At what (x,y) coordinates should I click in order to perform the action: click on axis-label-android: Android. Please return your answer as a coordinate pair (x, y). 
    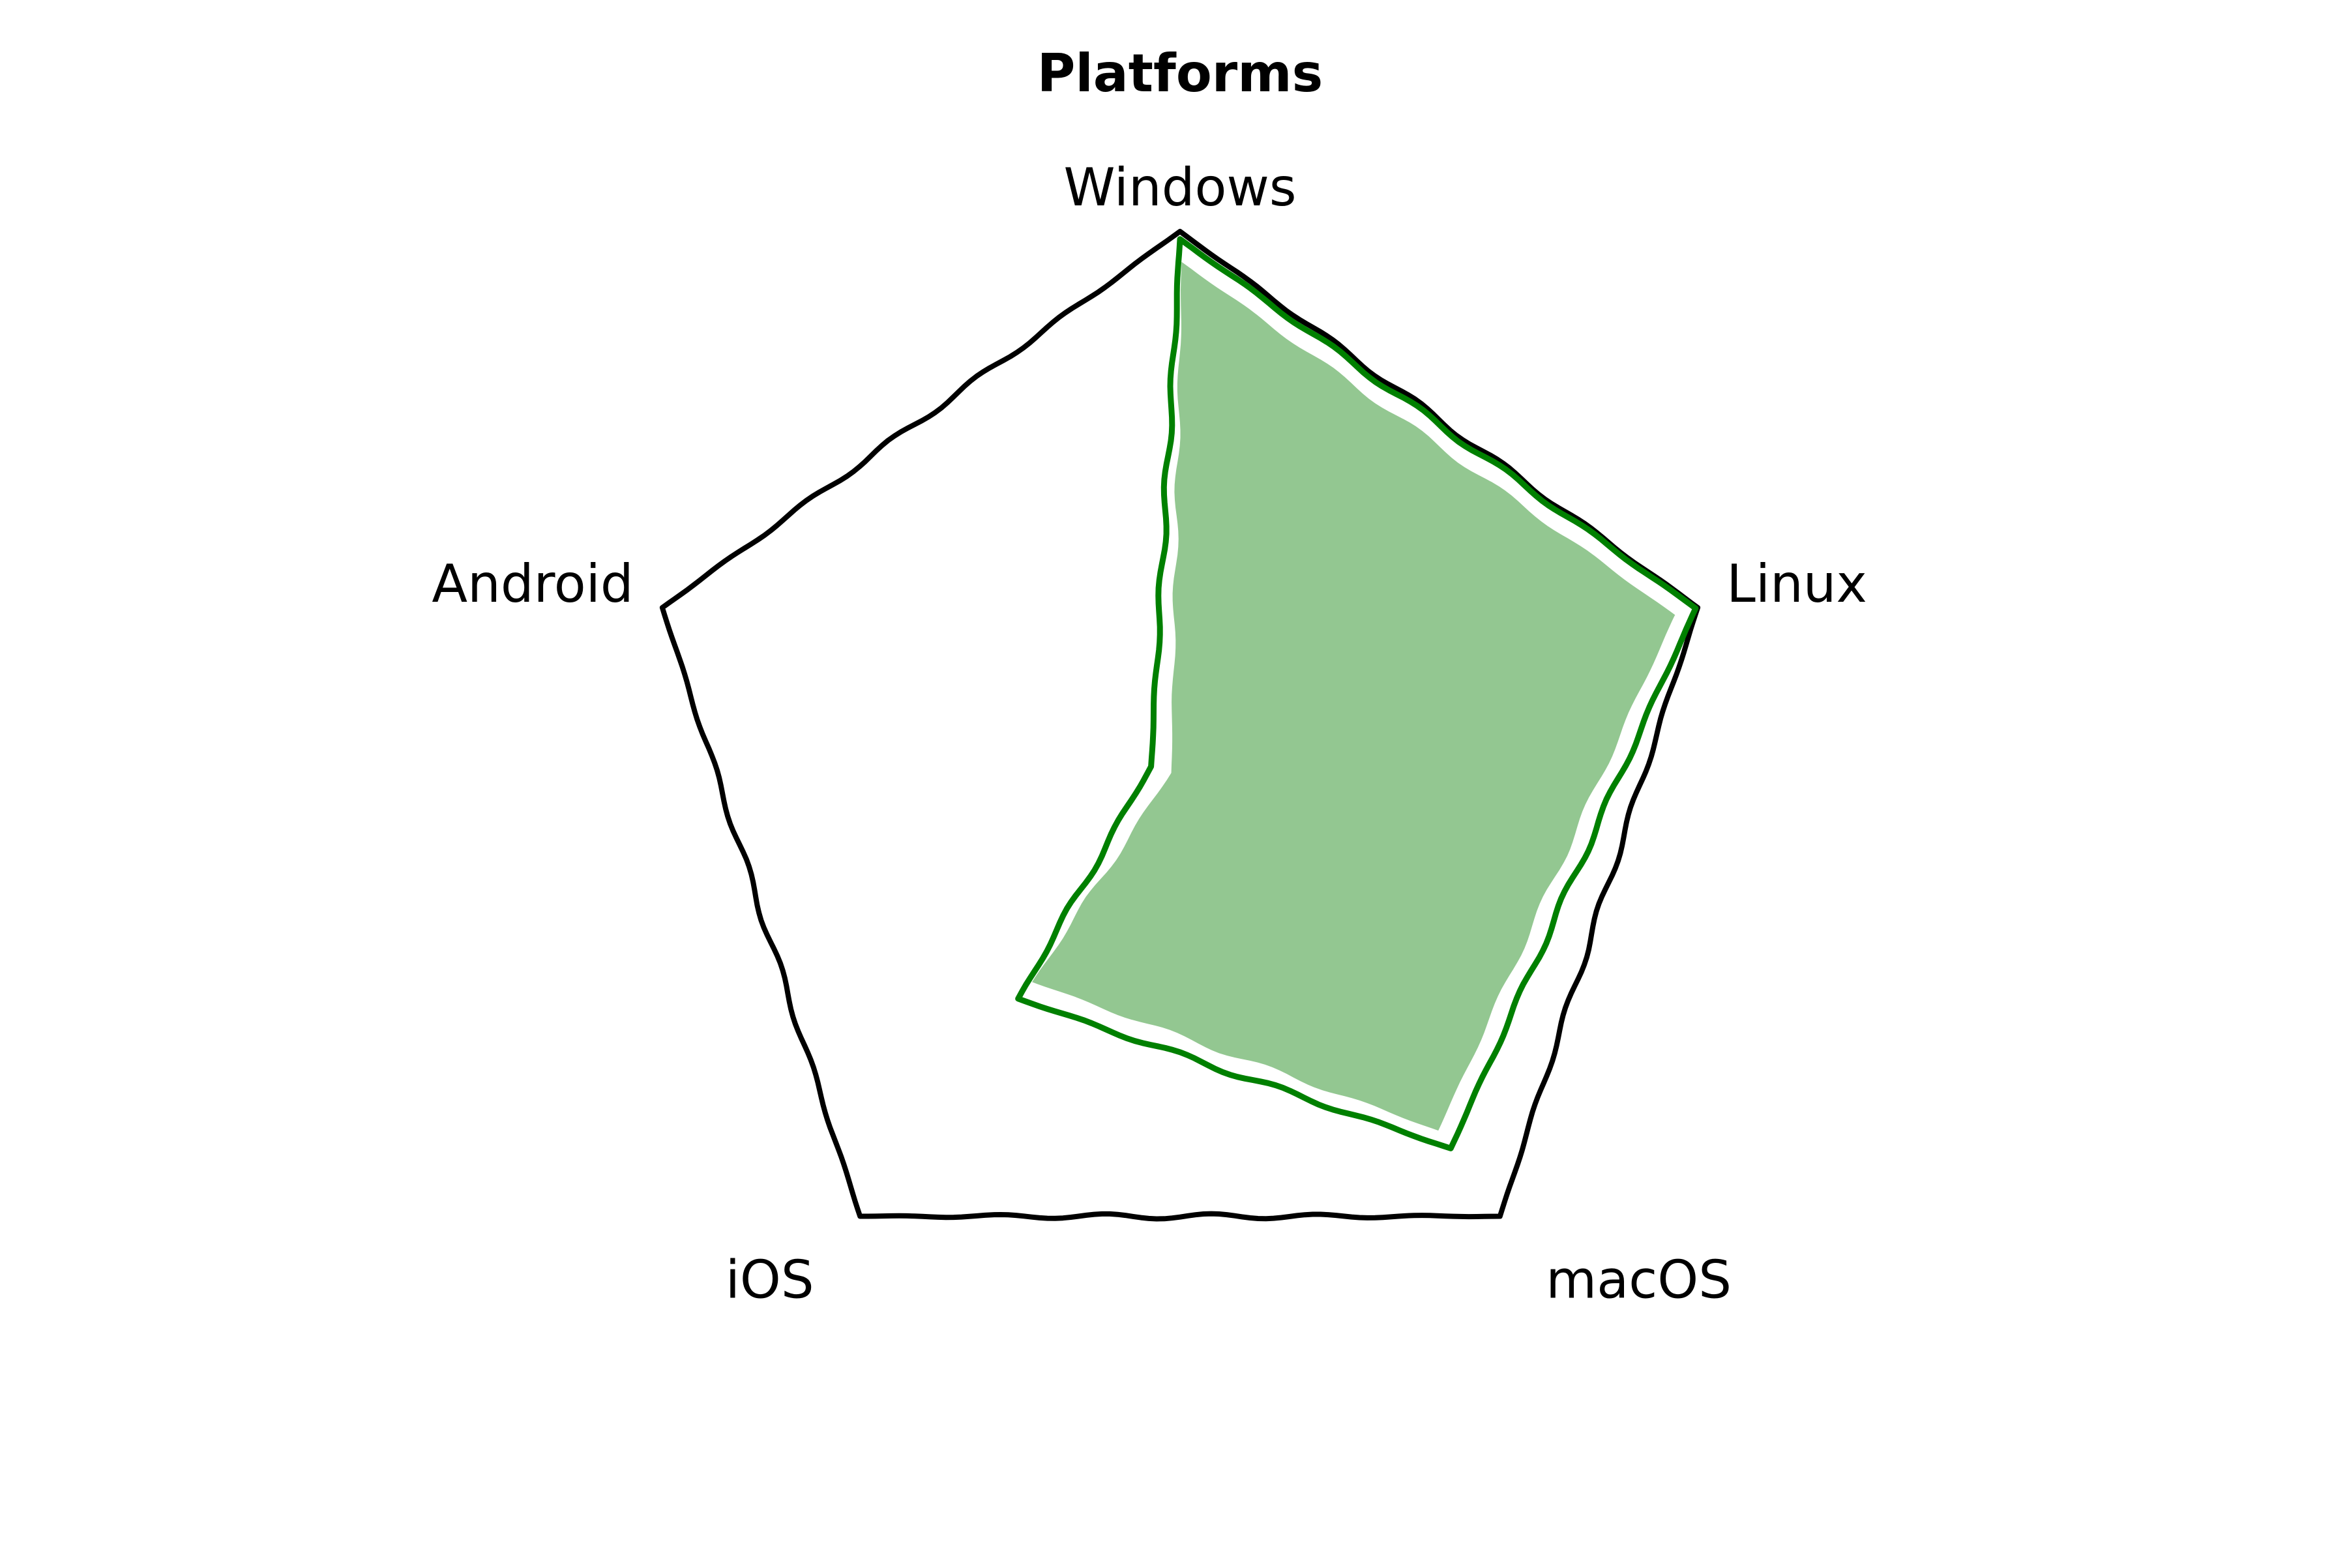
    Looking at the image, I should click on (532, 584).